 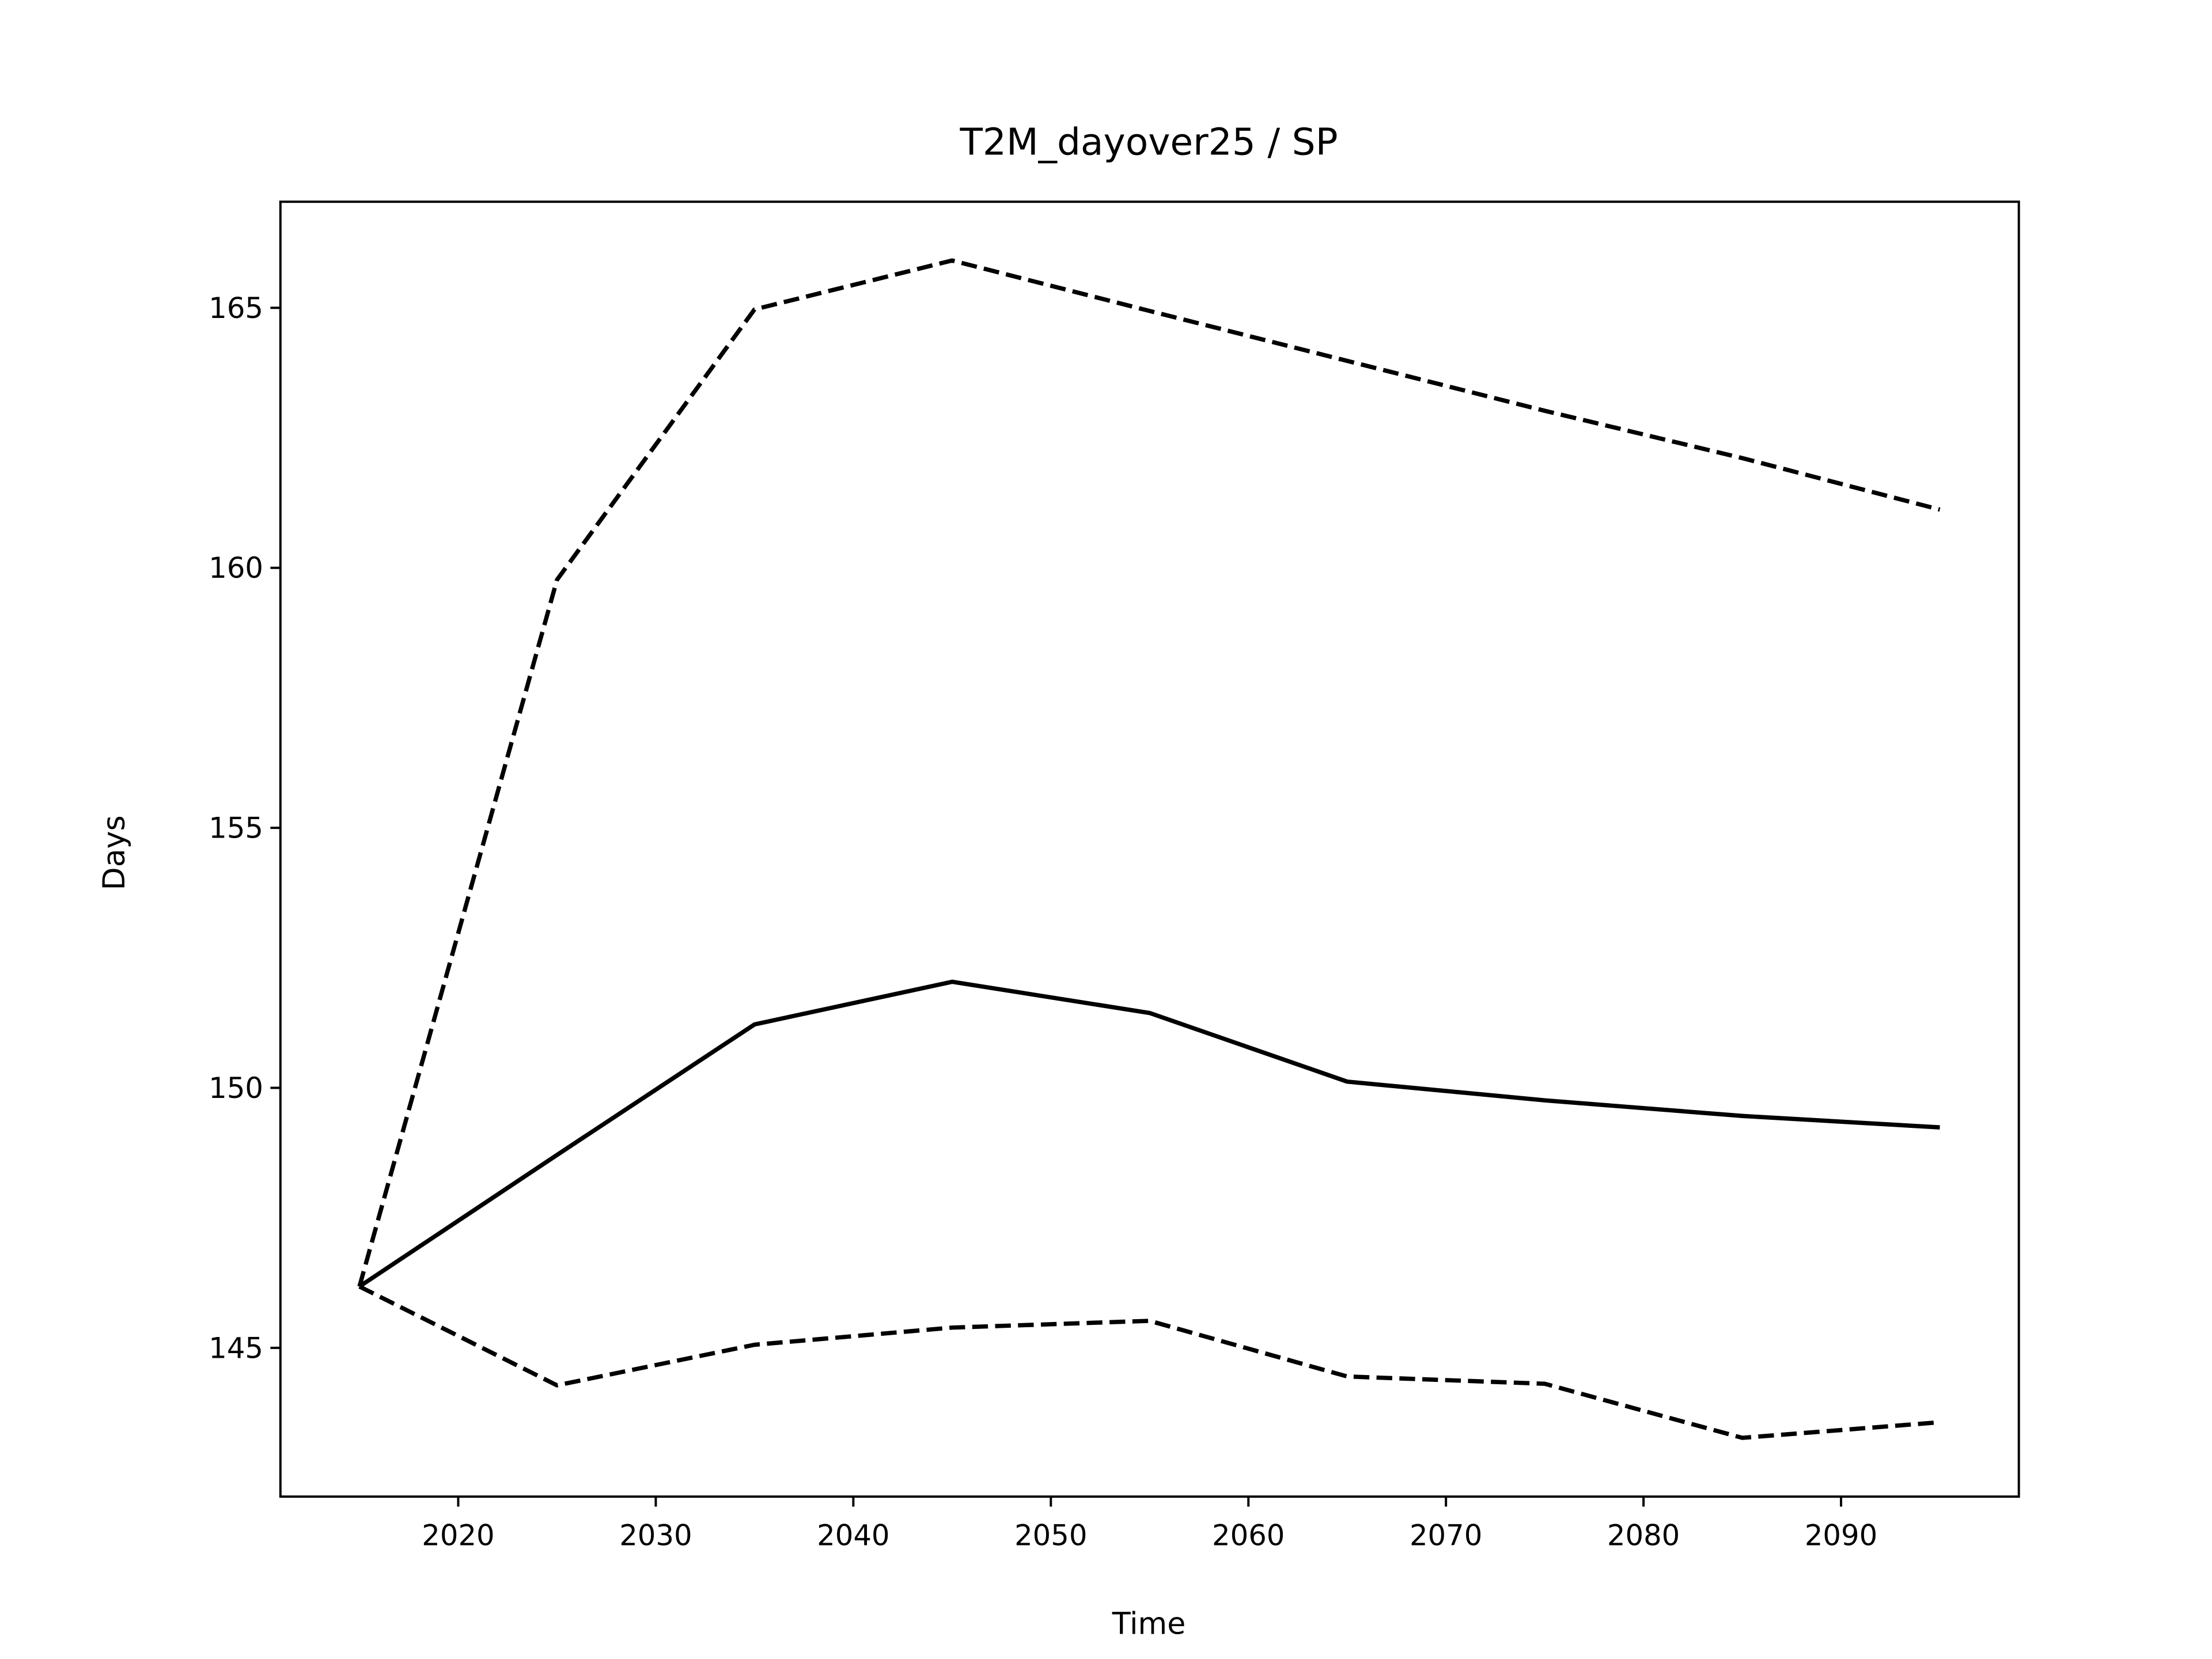 What do you see at coordinates (114, 852) in the screenshot?
I see `y-axis-label: Days` at bounding box center [114, 852].